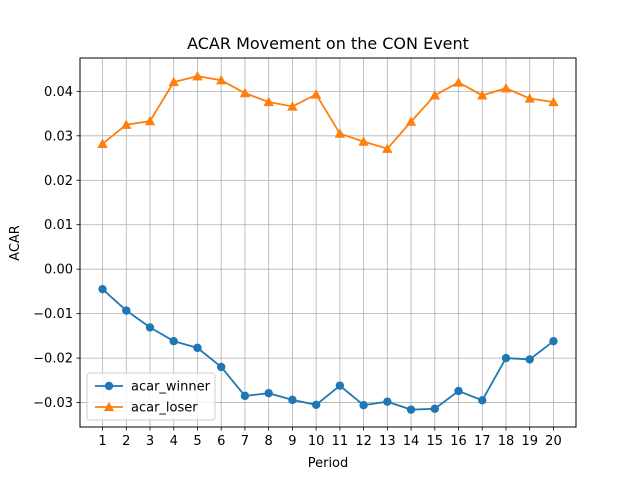 Image resolution: width=640 pixels, height=480 pixels. Describe the element at coordinates (150, 441) in the screenshot. I see `x-tick-label: 3` at that location.